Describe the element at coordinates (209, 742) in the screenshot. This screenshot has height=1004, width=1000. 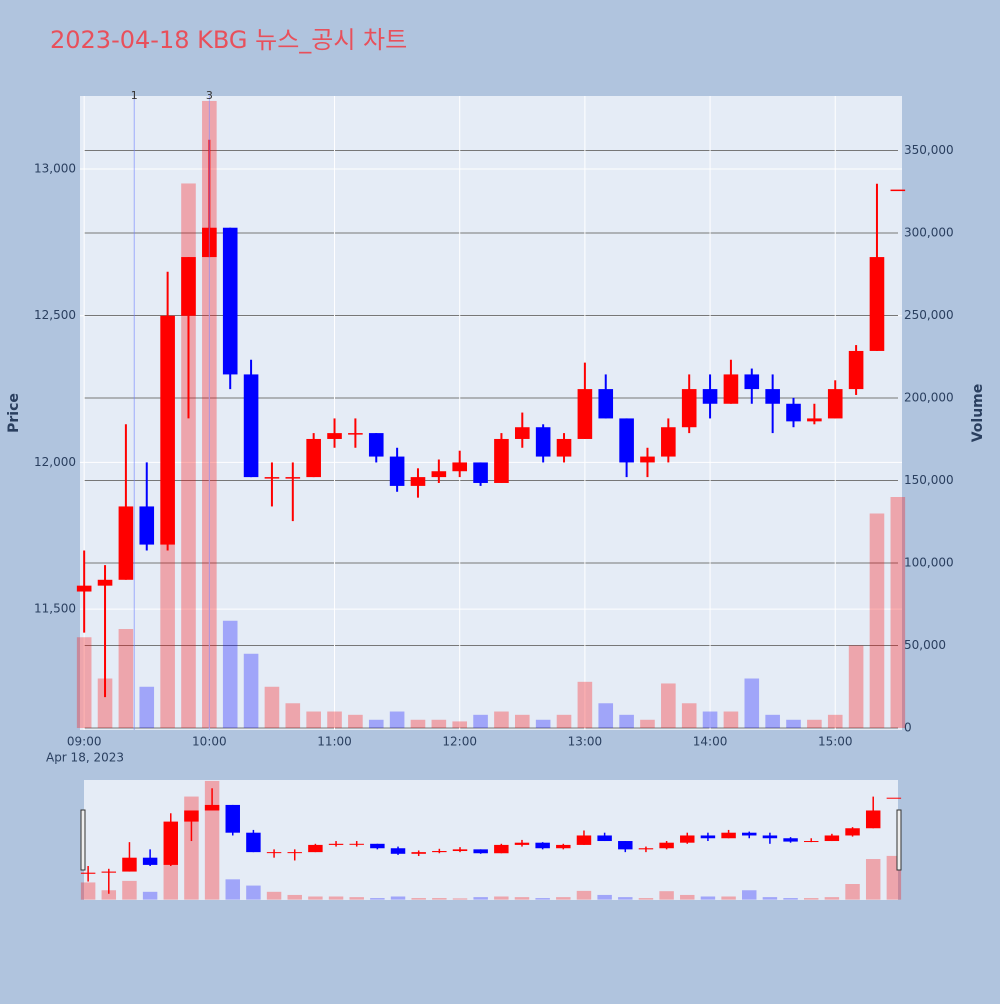
I see `x-tick-label: 10:00` at that location.